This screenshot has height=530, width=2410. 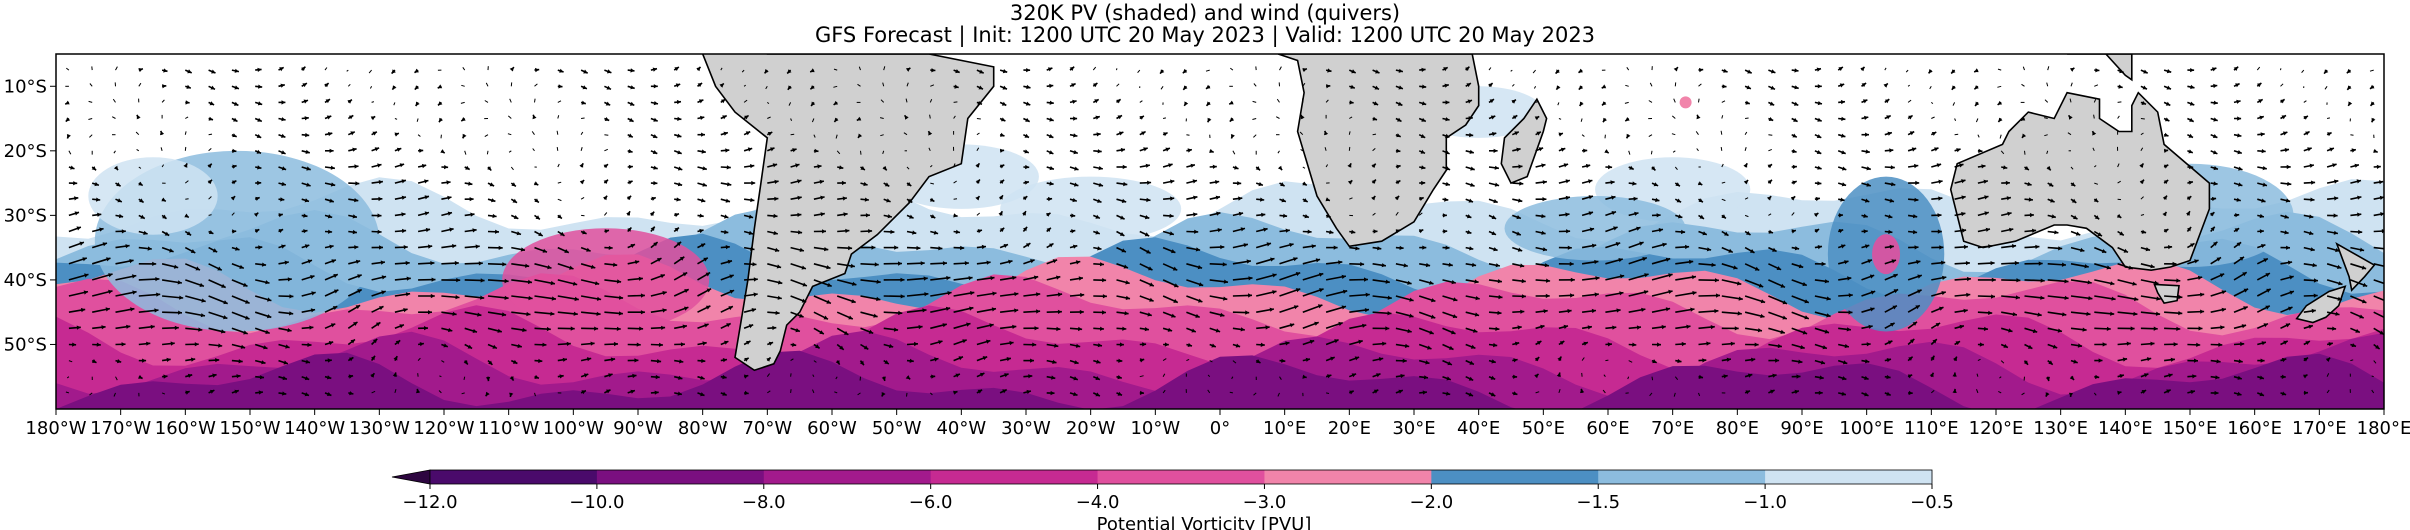 I want to click on new-guinea-landmass, so click(x=2100, y=68).